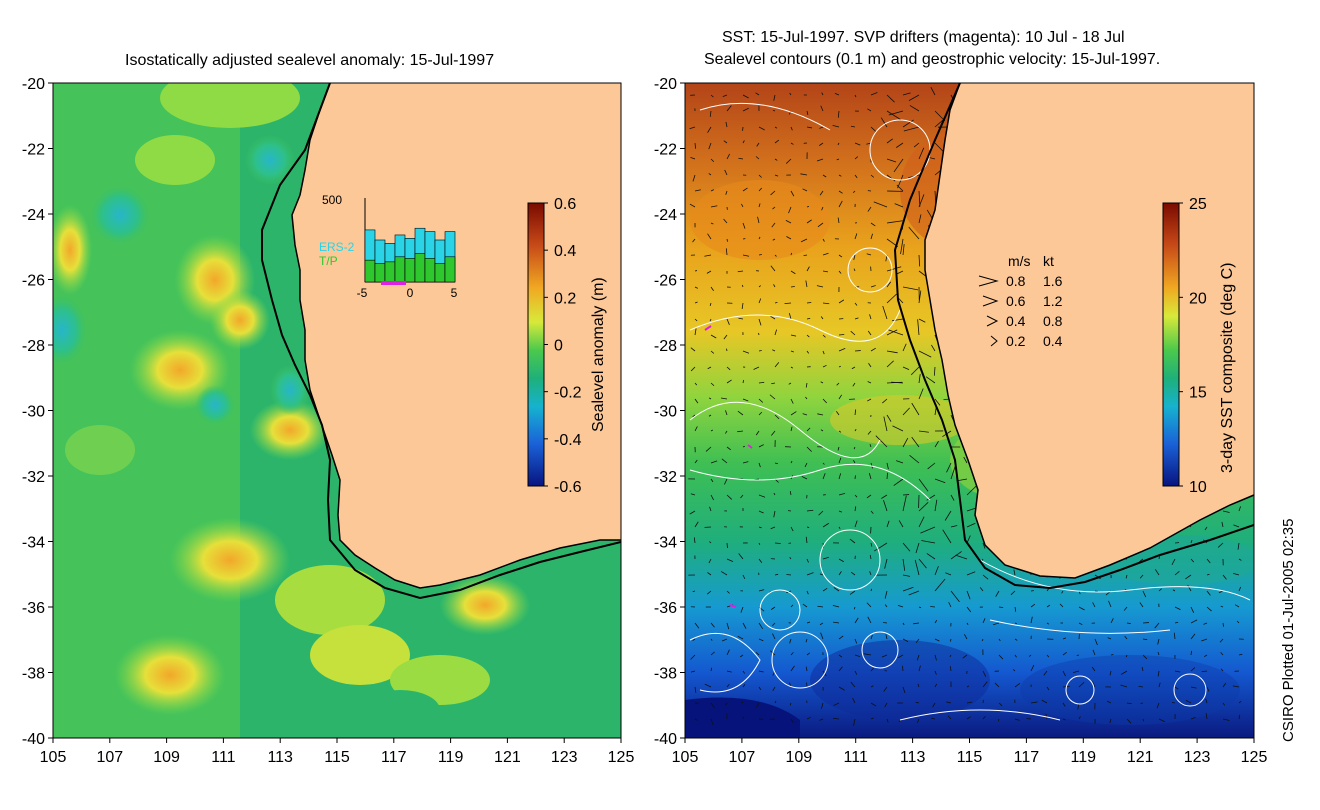 Image resolution: width=1320 pixels, height=810 pixels. What do you see at coordinates (1048, 261) in the screenshot?
I see `velocity-legend-kt-header: kt` at bounding box center [1048, 261].